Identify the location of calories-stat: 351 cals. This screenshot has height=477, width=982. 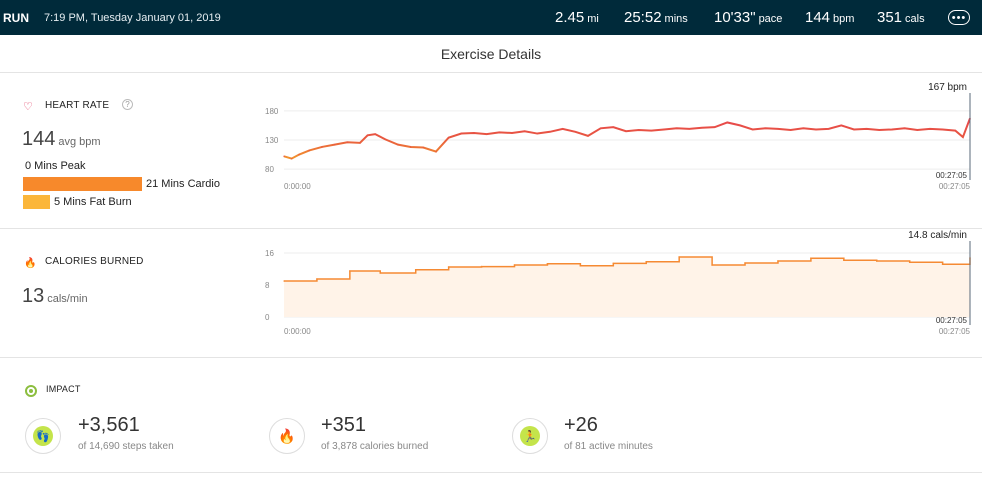
(901, 18).